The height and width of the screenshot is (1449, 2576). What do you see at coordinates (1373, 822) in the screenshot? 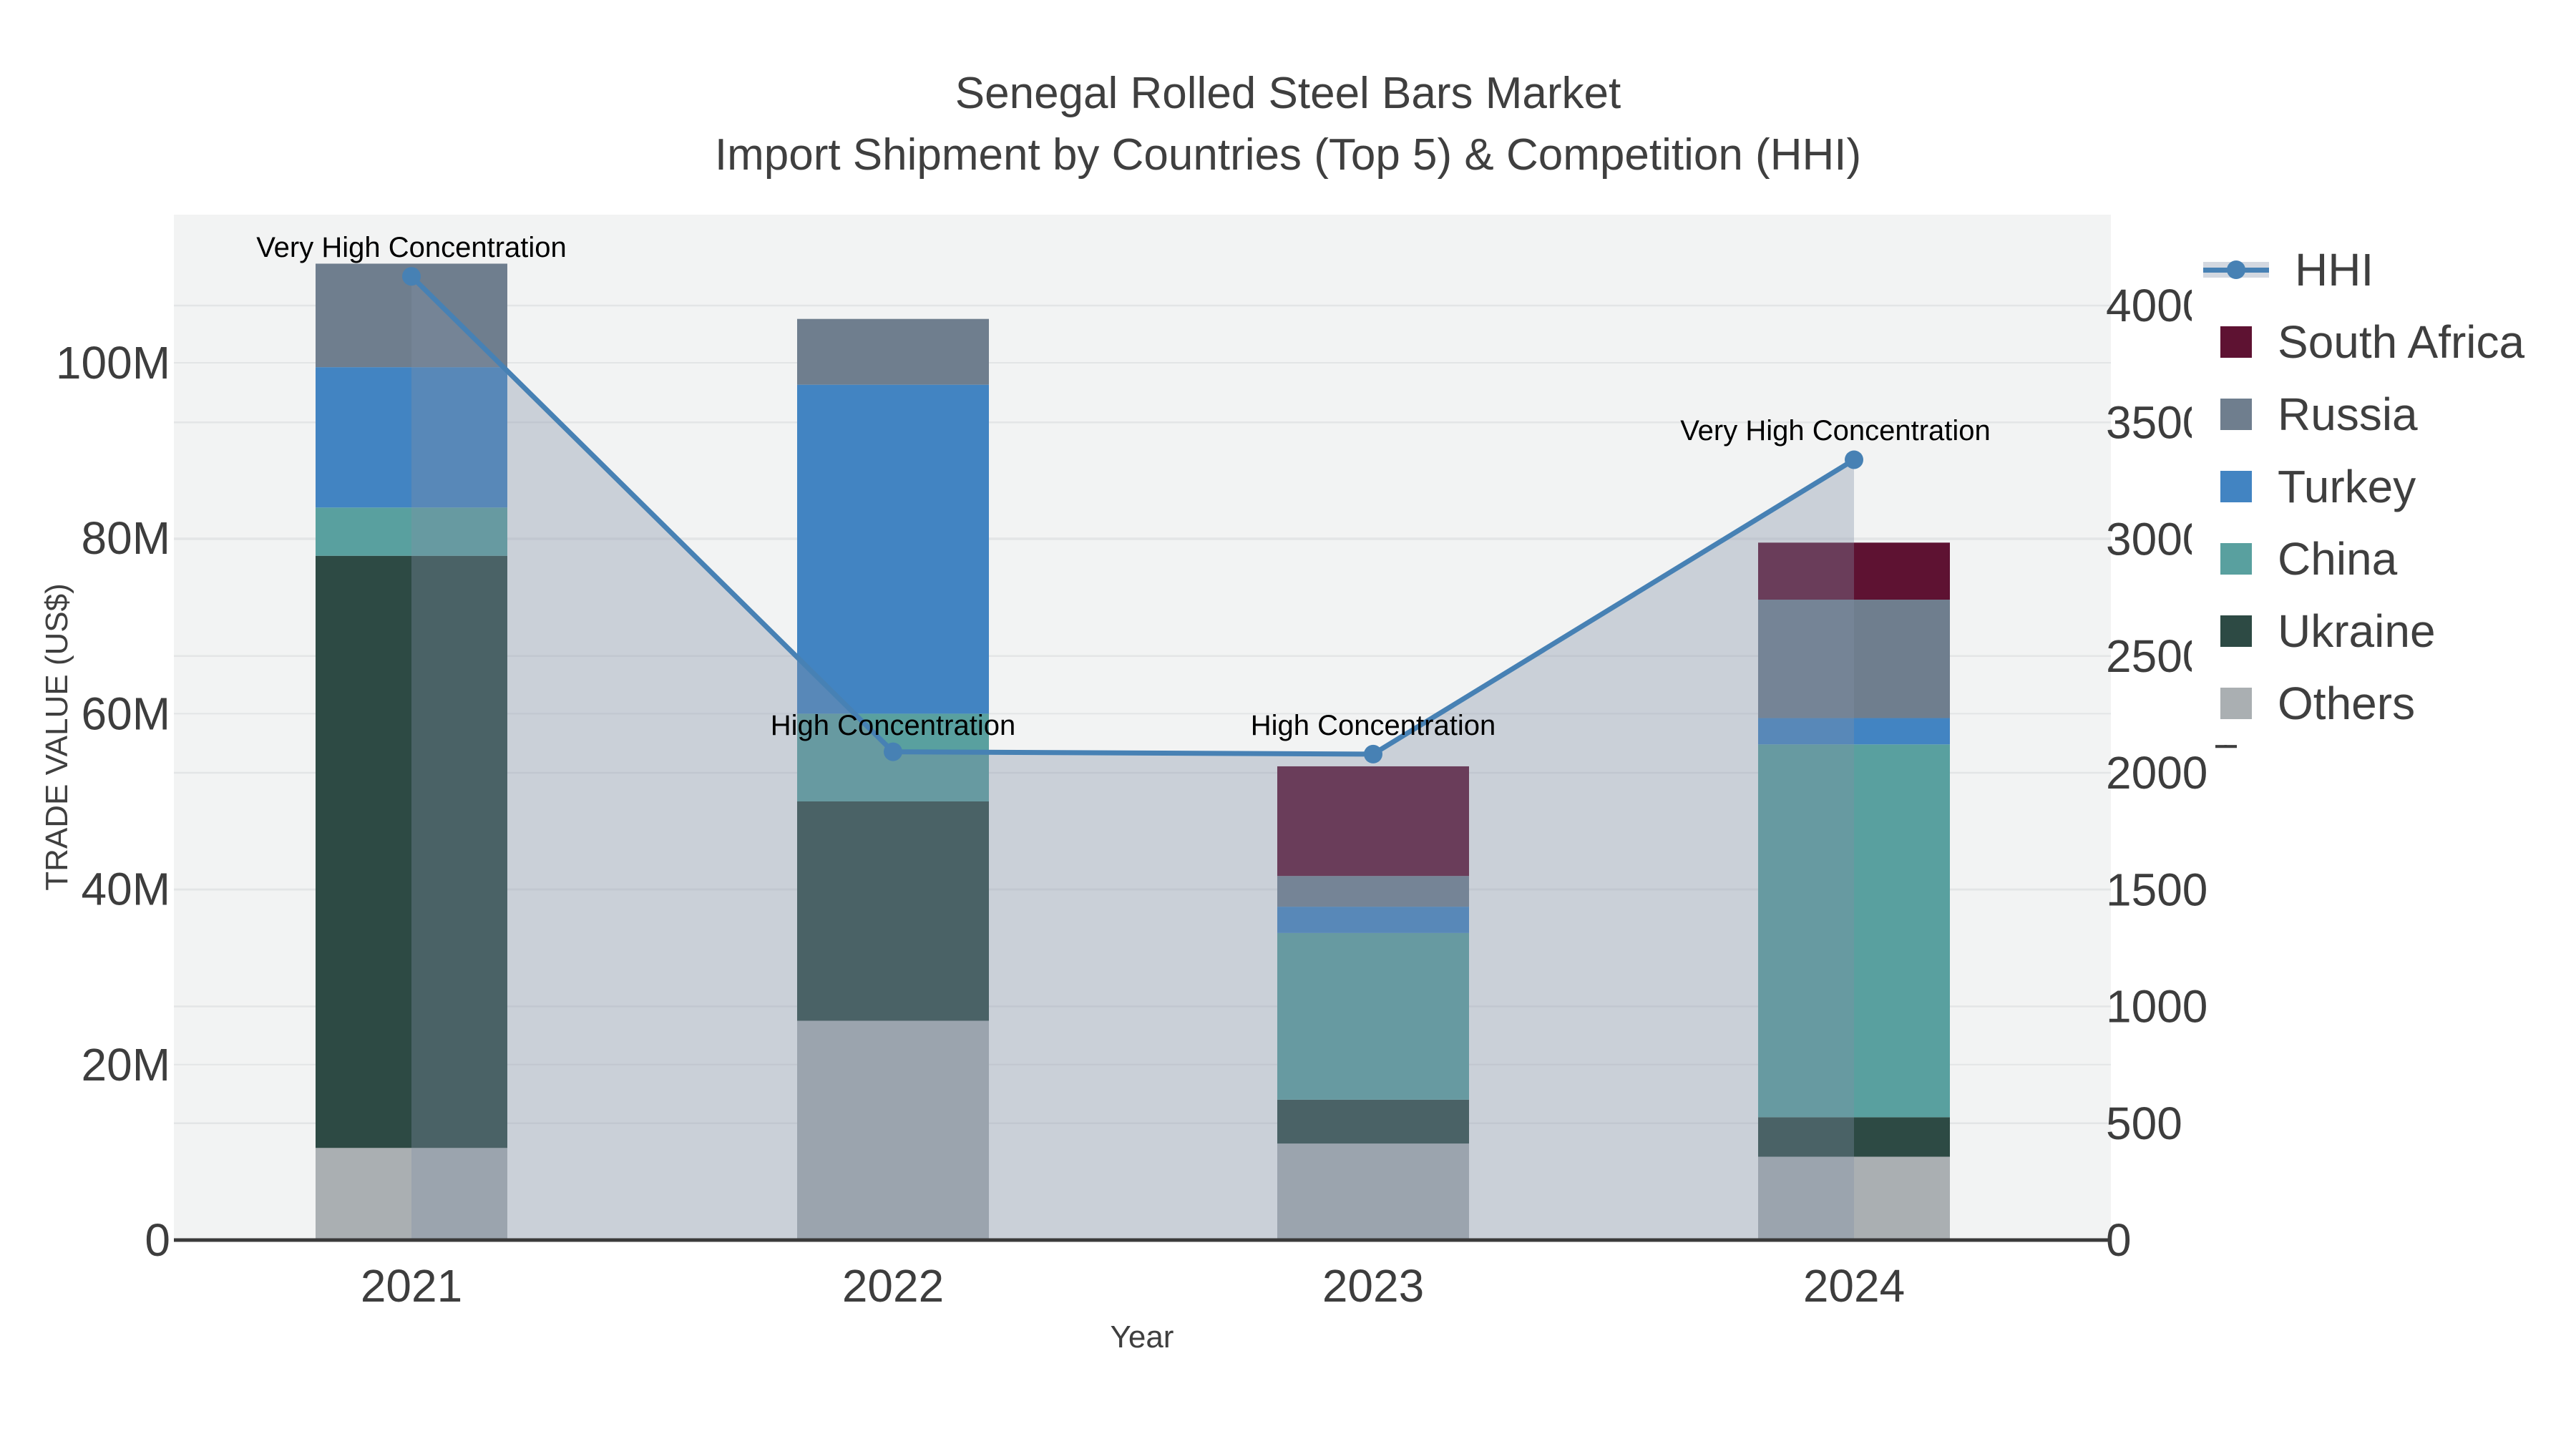
I see `bar-segment-south-africa-2023` at bounding box center [1373, 822].